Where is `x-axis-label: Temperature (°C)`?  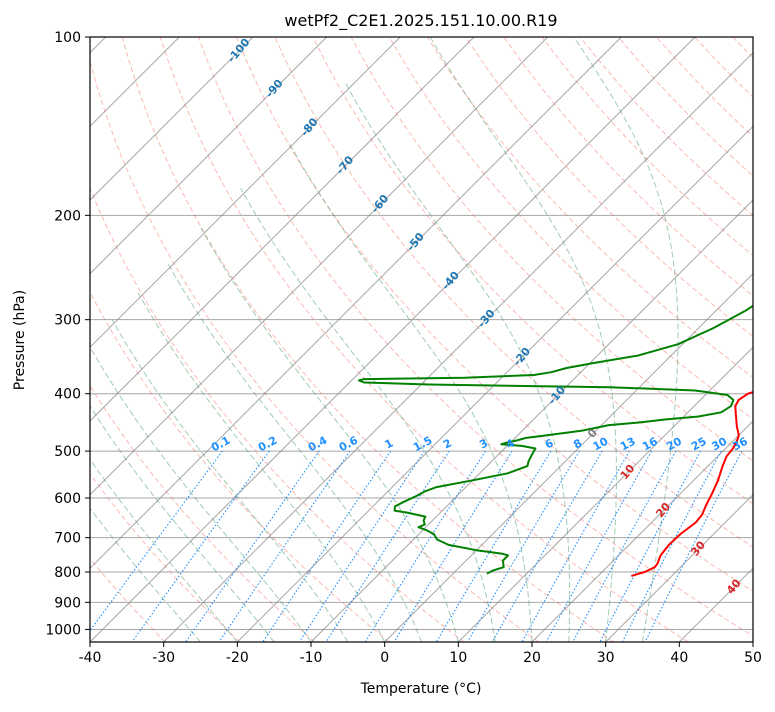
x-axis-label: Temperature (°C) is located at coordinates (421, 689).